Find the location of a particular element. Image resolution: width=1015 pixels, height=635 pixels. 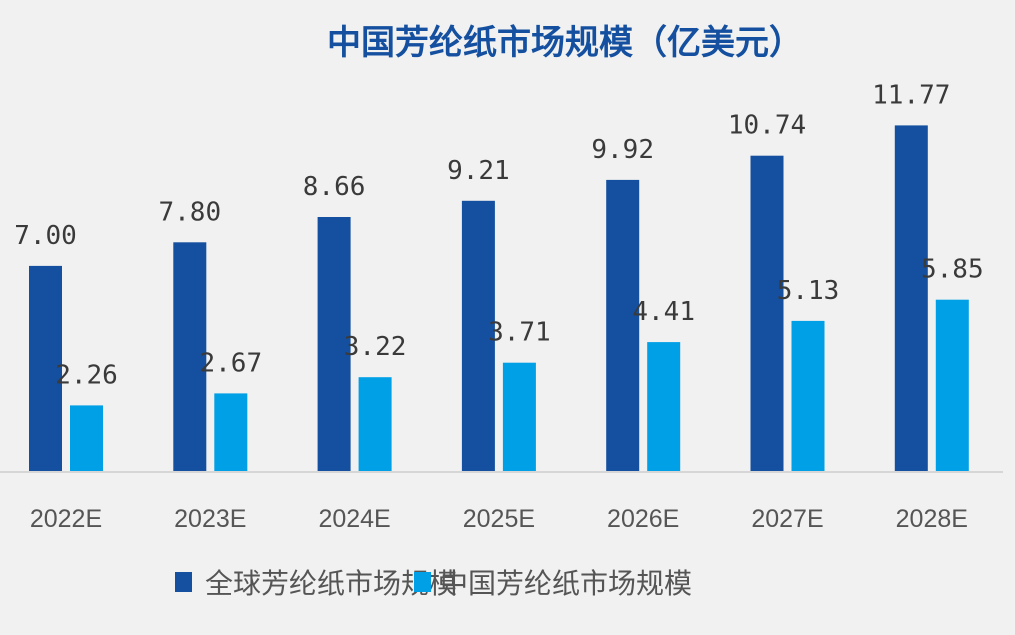

x-tick-label: 2026E is located at coordinates (643, 519).